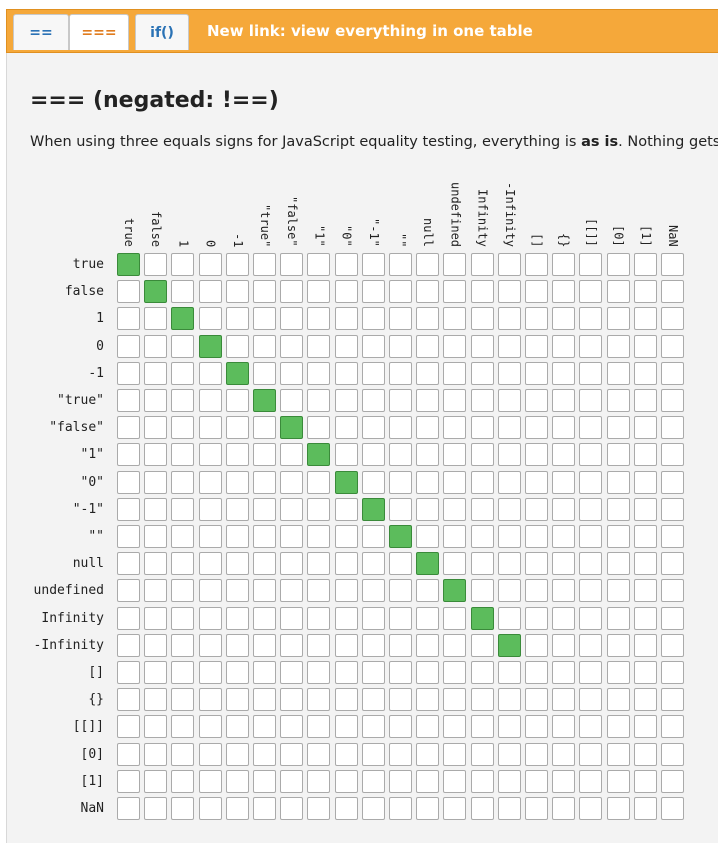 The height and width of the screenshot is (845, 718). Describe the element at coordinates (162, 32) in the screenshot. I see `tab-if: if()` at that location.